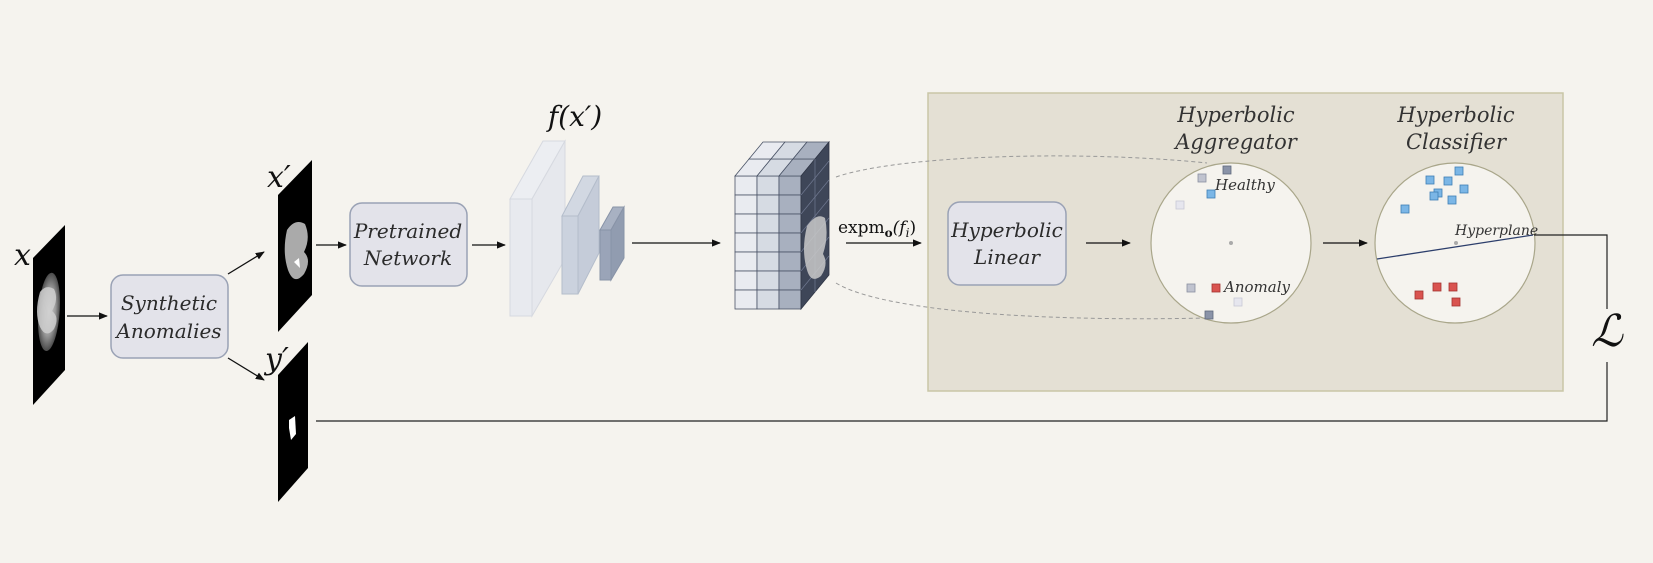 The height and width of the screenshot is (563, 1653). I want to click on synthetic-anomalies-label-2: Anomalies, so click(167, 331).